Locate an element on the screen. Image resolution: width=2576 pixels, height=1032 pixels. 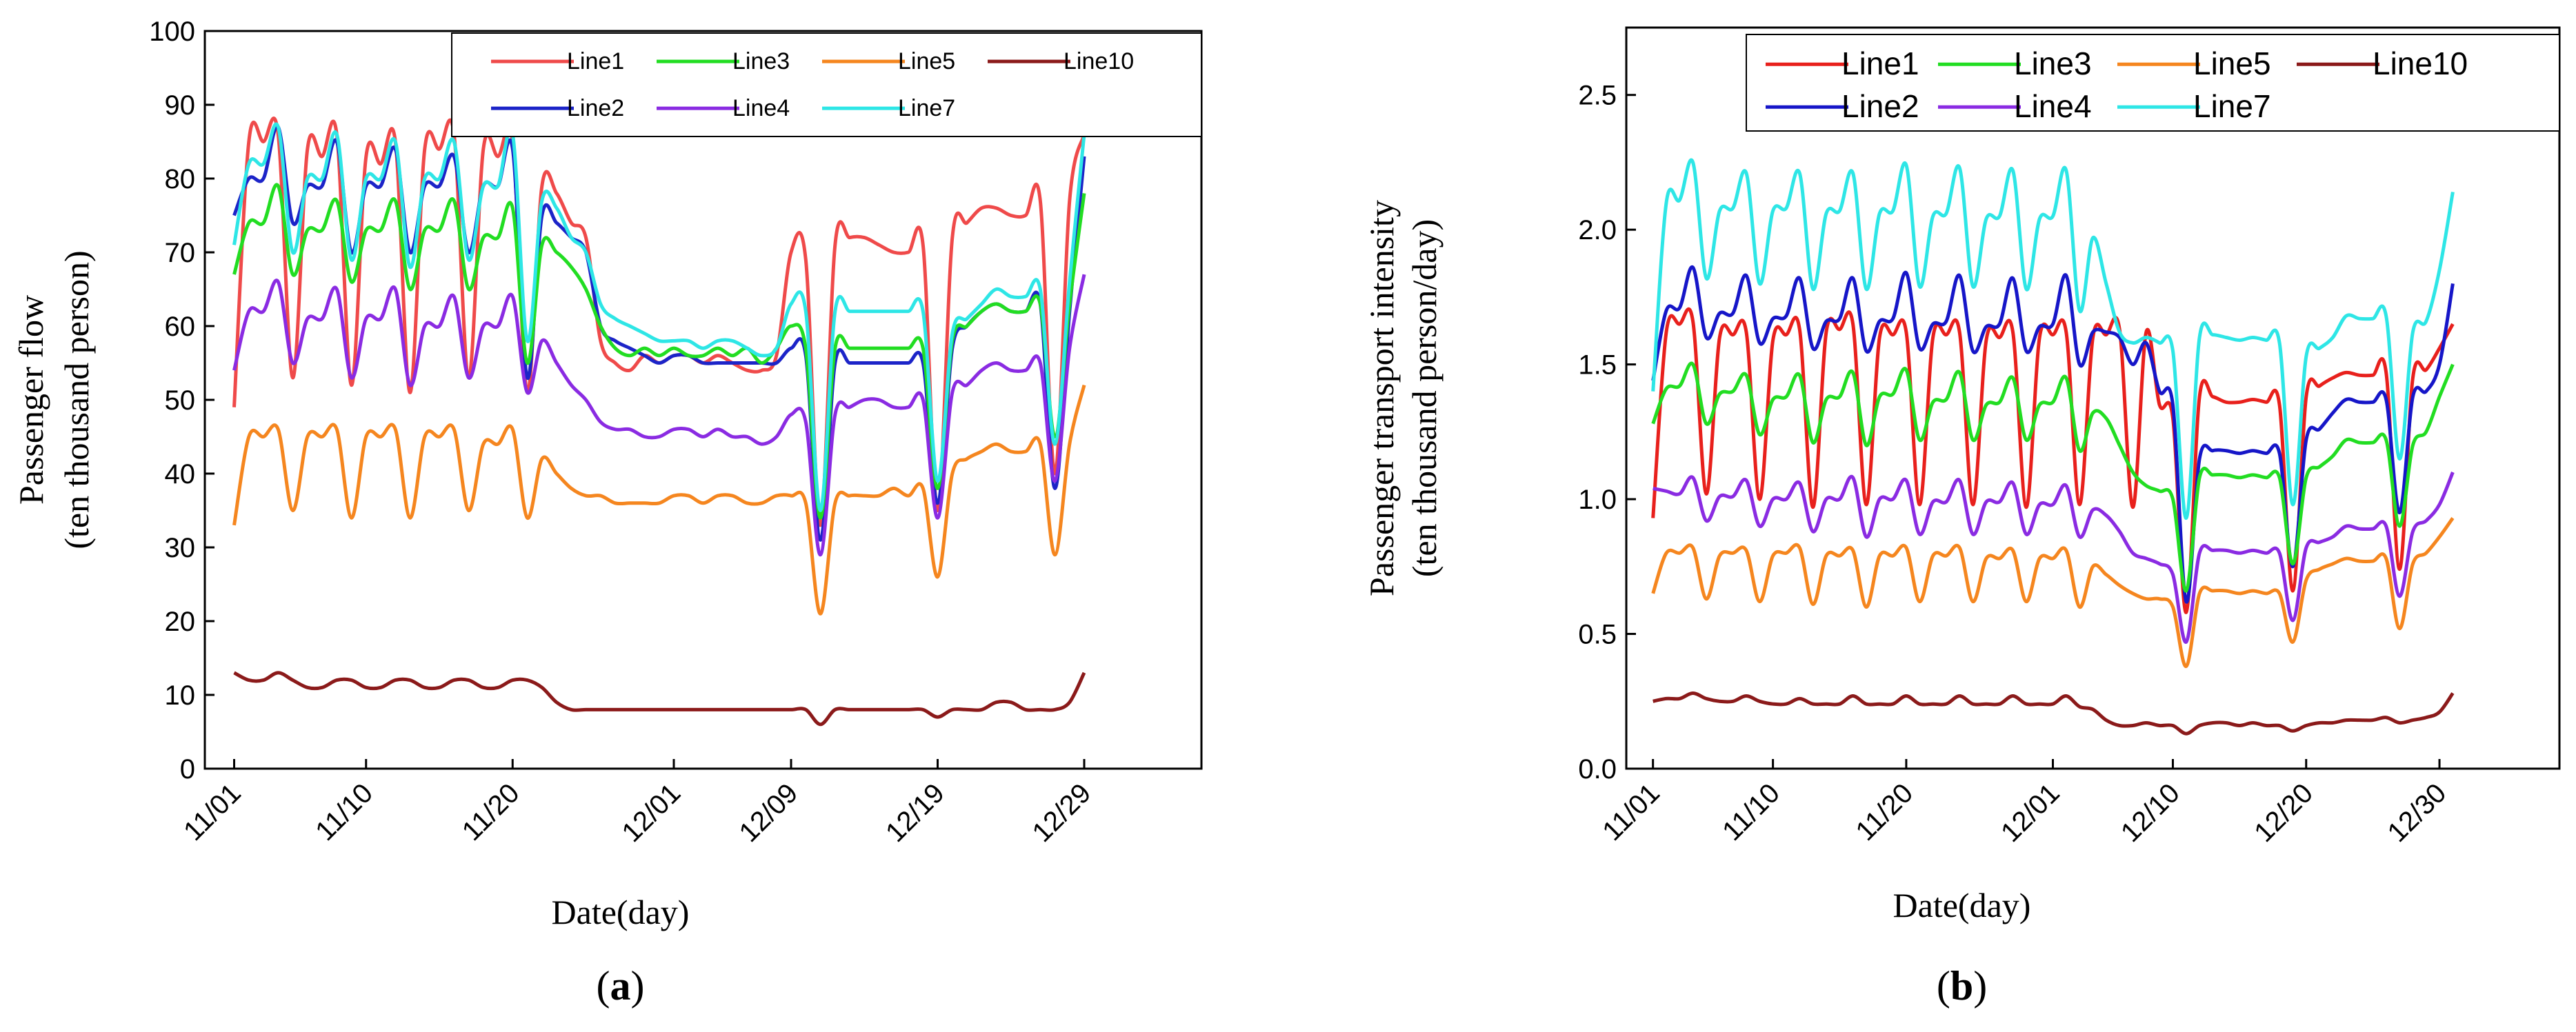
y-axis-title-line: Passenger transport intensity is located at coordinates (1381, 398).